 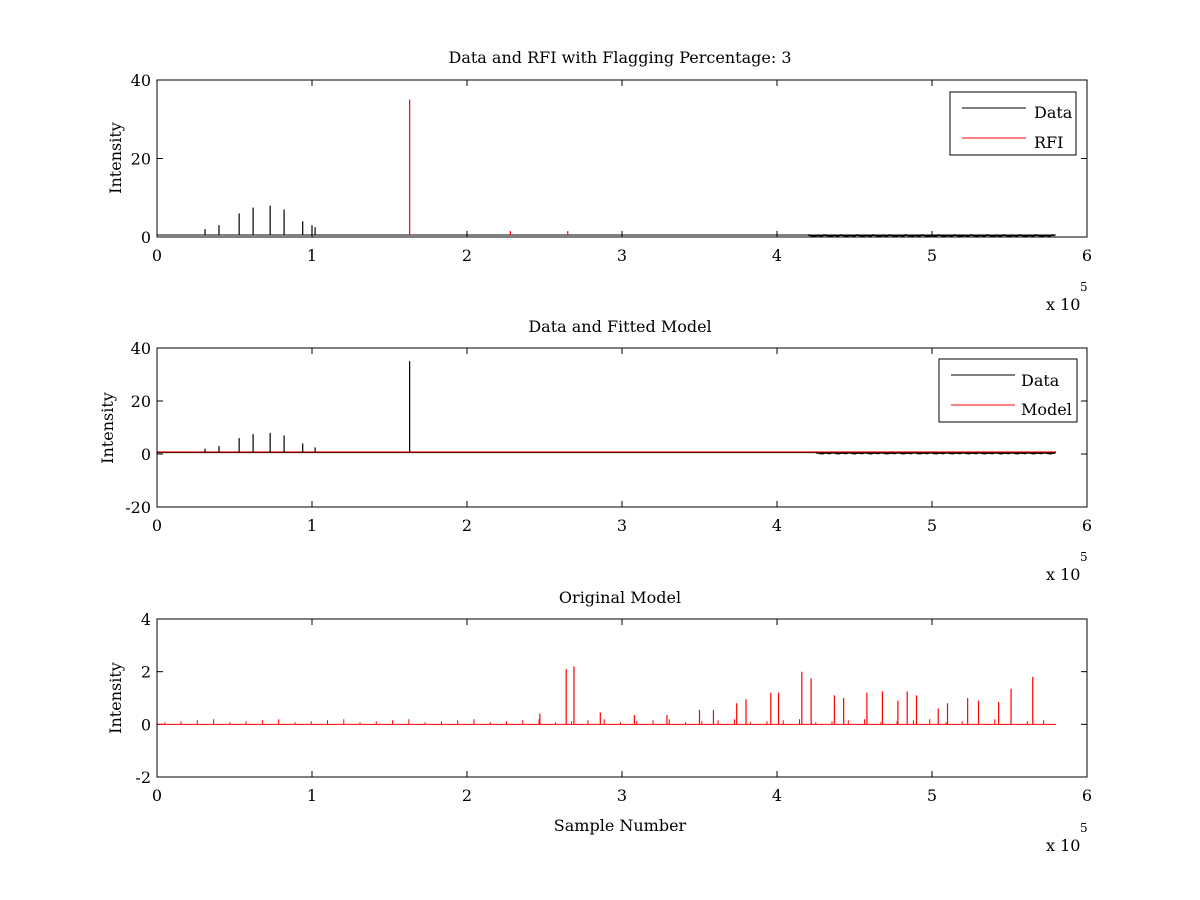 I want to click on panel-1-legend-rfi-label: RFI, so click(x=1048, y=142).